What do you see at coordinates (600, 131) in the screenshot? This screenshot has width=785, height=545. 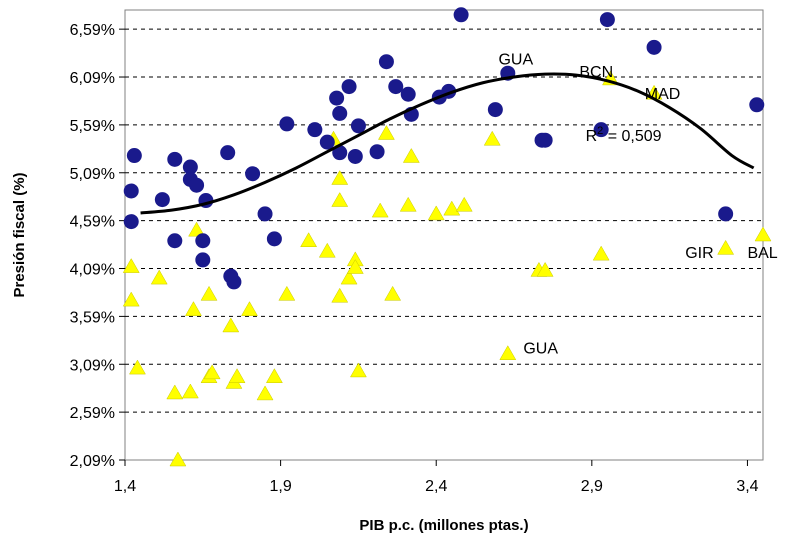 I see `r2-superscript: 2` at bounding box center [600, 131].